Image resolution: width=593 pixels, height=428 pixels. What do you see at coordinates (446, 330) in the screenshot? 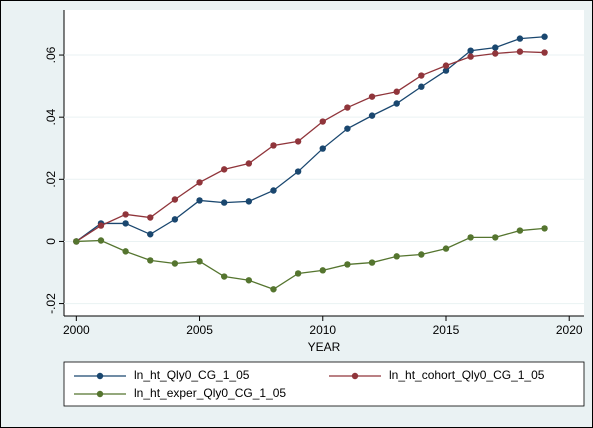
I see `x-tick-label: 2015` at bounding box center [446, 330].